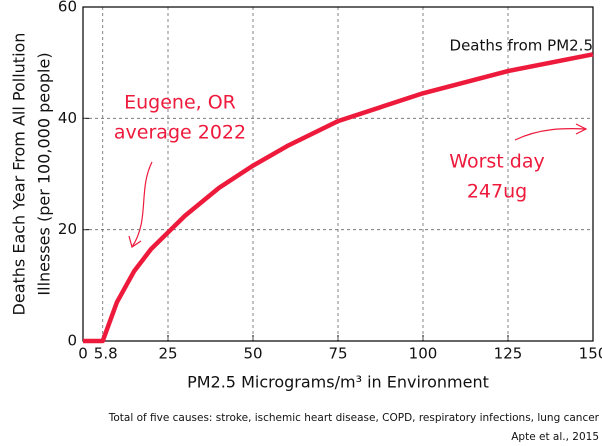 Image resolution: width=602 pixels, height=446 pixels. What do you see at coordinates (19, 174) in the screenshot?
I see `y-axis-label: Deaths Each Year From All Pollution` at bounding box center [19, 174].